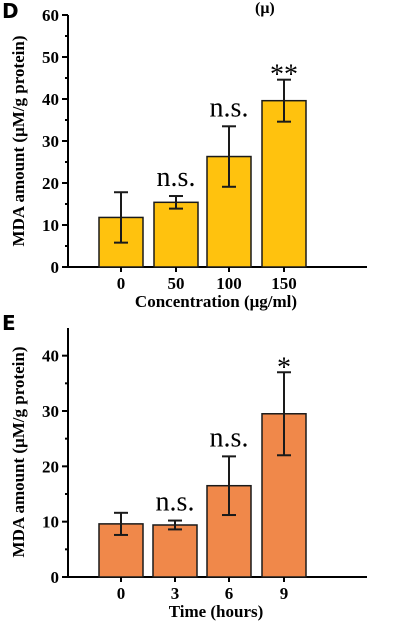 The image size is (405, 642). What do you see at coordinates (284, 75) in the screenshot?
I see `panel-d-significance-label: **` at bounding box center [284, 75].